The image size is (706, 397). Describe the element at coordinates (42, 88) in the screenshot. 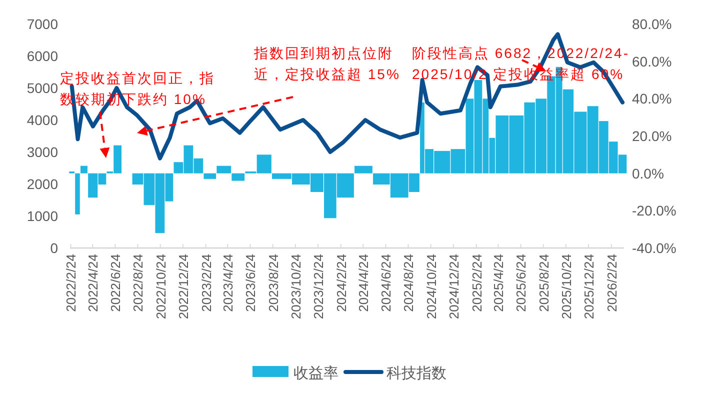

I see `y-tick-label: 5000` at that location.